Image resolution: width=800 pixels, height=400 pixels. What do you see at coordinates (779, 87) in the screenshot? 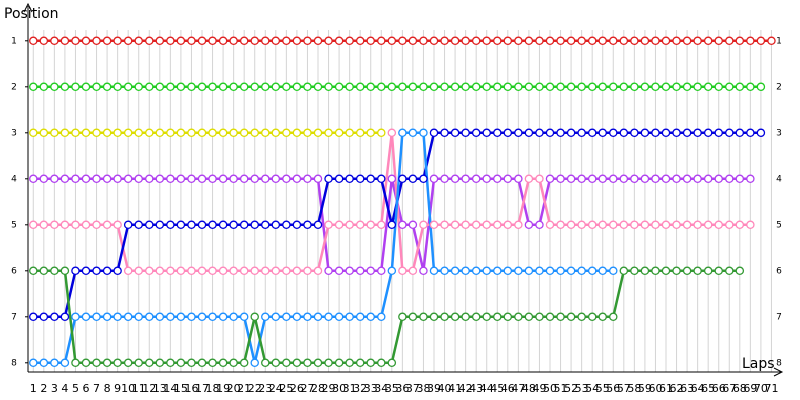
I see `y-tick-label-right: 2` at bounding box center [779, 87].